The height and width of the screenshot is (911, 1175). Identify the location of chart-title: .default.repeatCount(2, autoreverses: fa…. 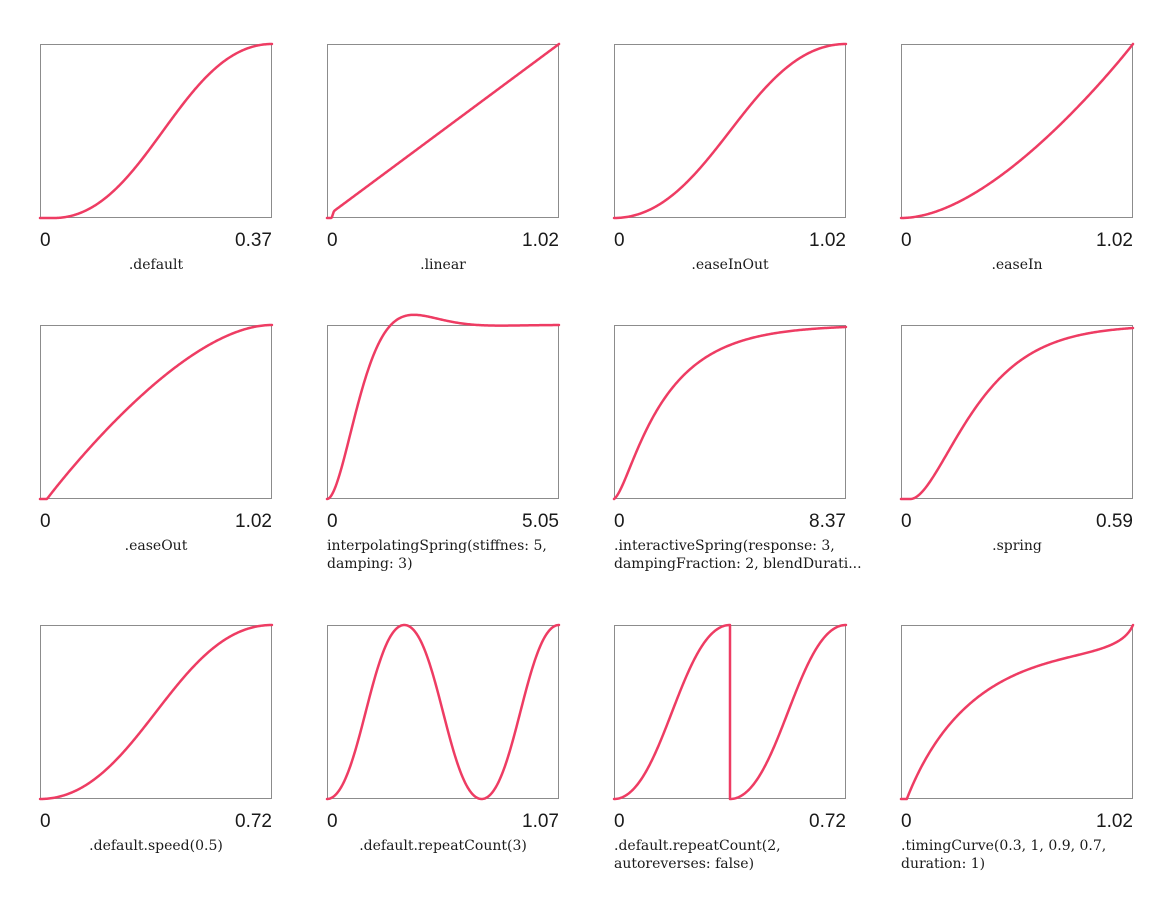
(697, 855).